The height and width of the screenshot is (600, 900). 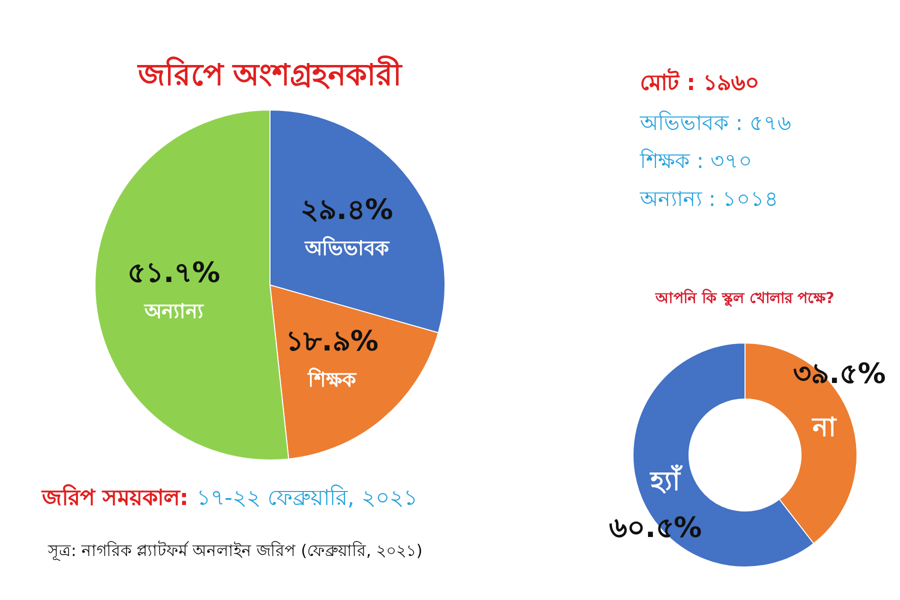 I want to click on text: অন্যান্য : ১০১৪, so click(x=708, y=199).